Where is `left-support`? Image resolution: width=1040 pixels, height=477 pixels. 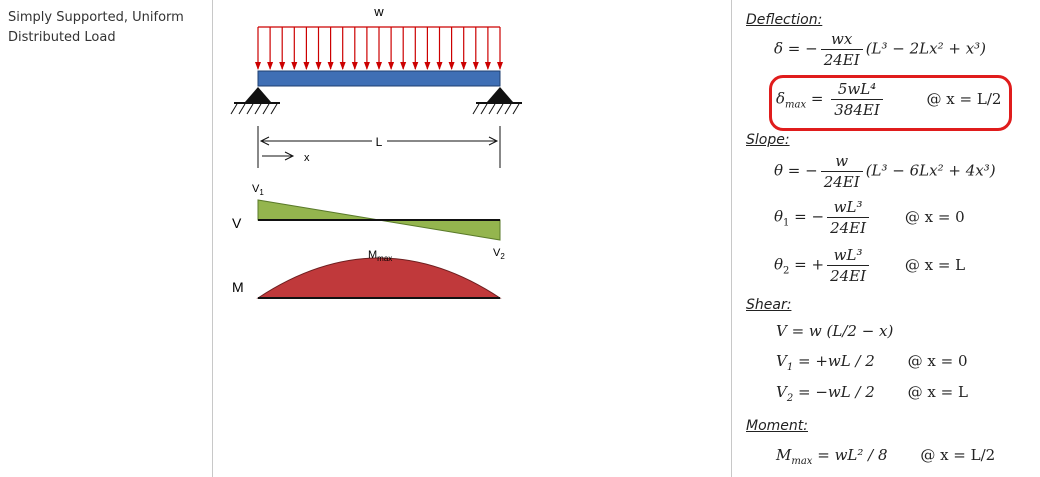 left-support is located at coordinates (255, 101).